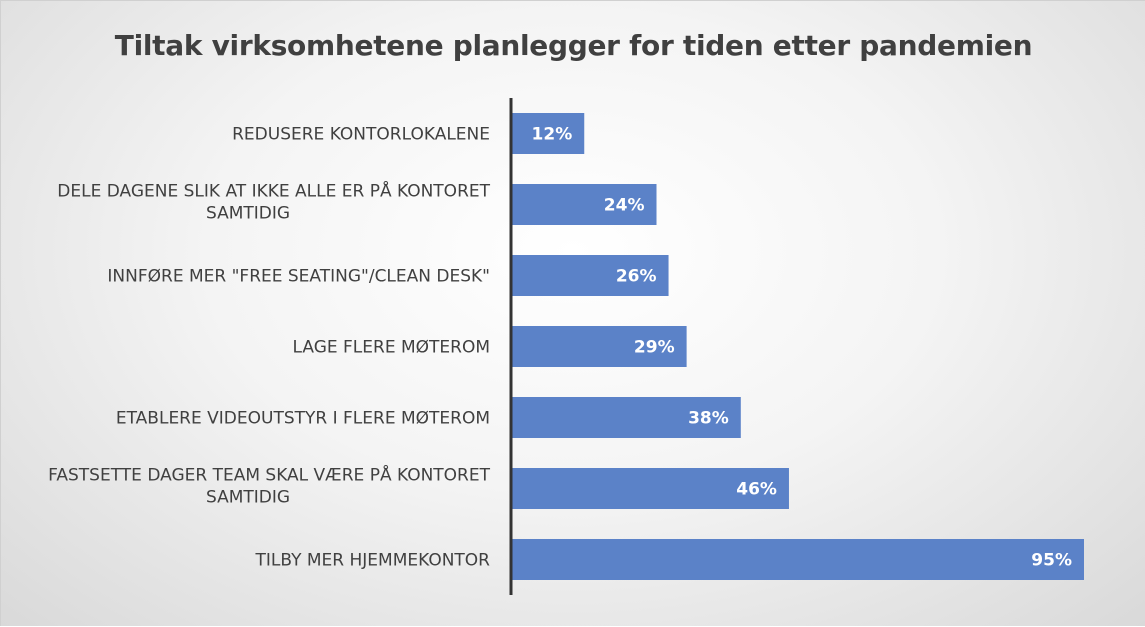 This screenshot has width=1145, height=627. I want to click on data-label: 26%, so click(636, 277).